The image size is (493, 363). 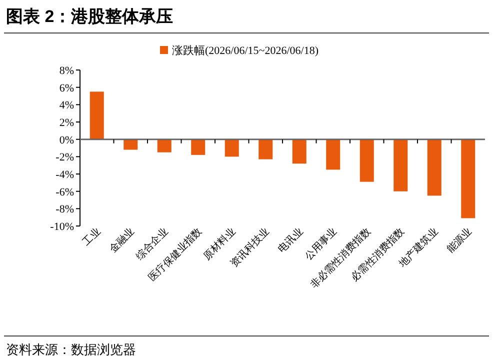 What do you see at coordinates (291, 241) in the screenshot?
I see `x-tick-label: 电讯业` at bounding box center [291, 241].